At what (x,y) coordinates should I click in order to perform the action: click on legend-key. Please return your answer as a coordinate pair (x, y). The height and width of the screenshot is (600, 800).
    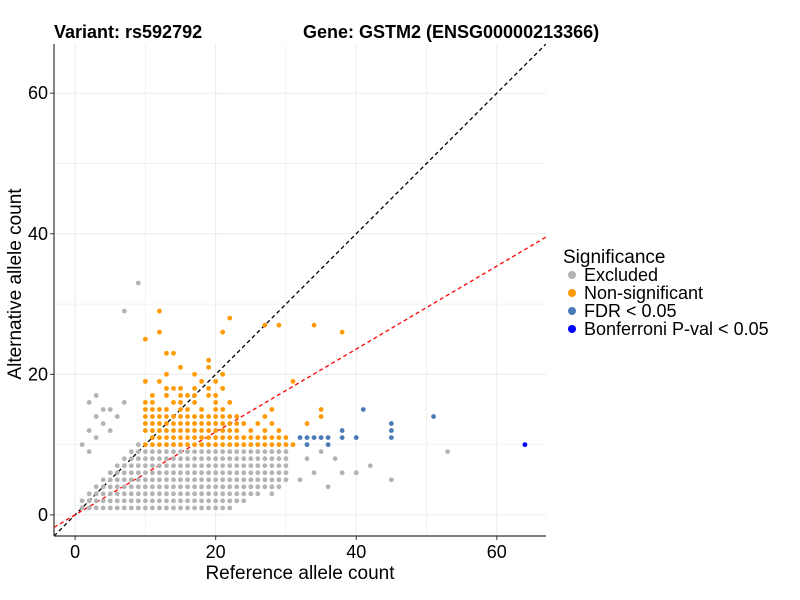
    Looking at the image, I should click on (572, 293).